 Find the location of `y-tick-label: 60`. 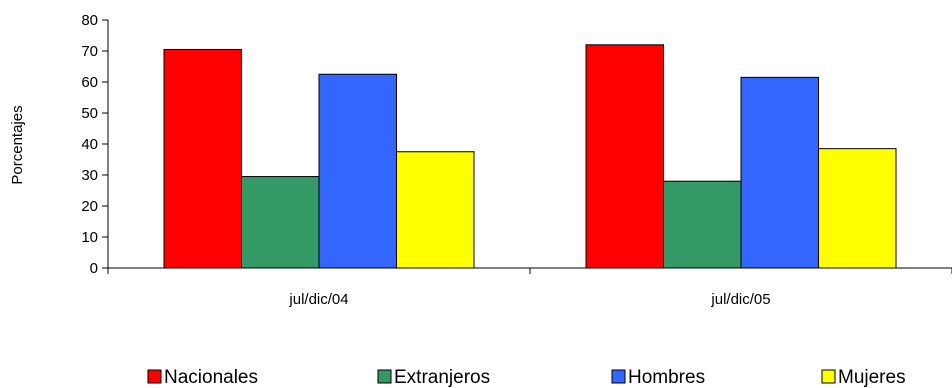

y-tick-label: 60 is located at coordinates (89, 82).